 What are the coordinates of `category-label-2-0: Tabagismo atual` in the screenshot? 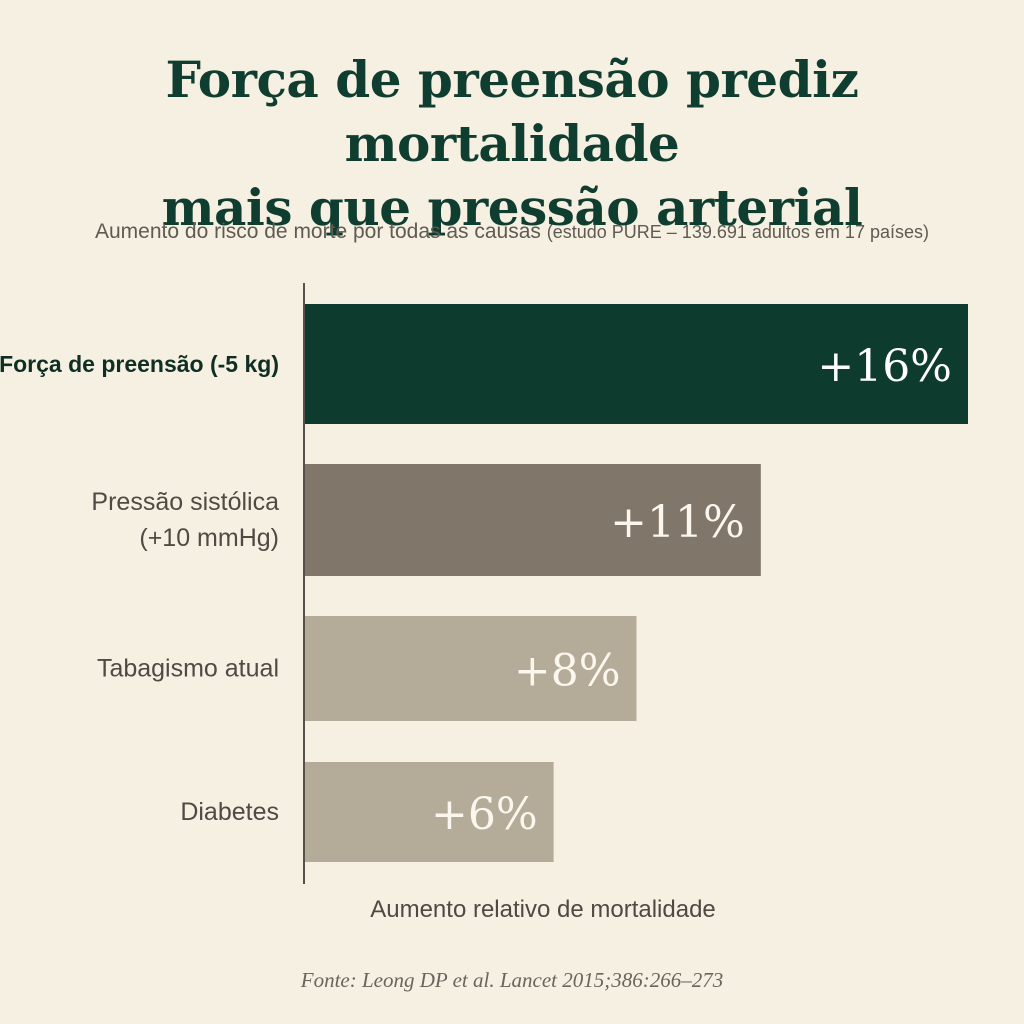 It's located at (188, 669).